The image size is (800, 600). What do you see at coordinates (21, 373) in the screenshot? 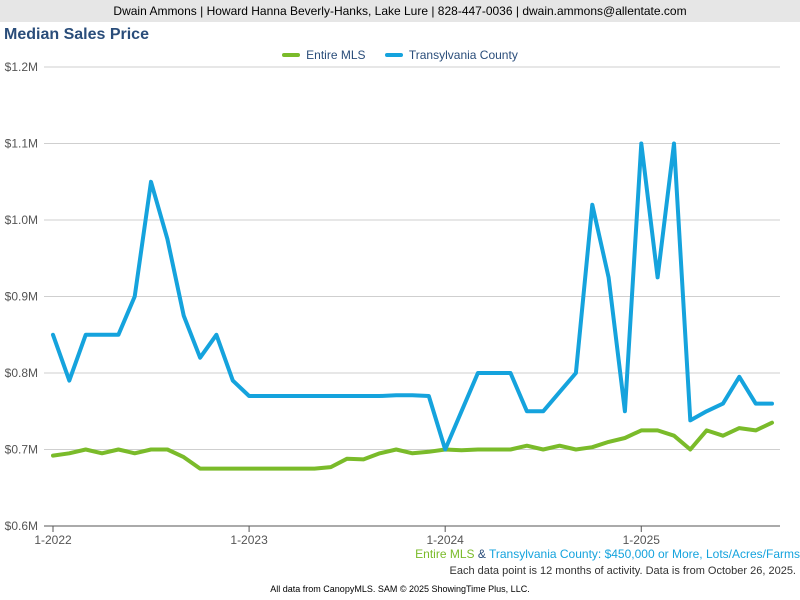
I see `y-tick-label: $0.8M` at bounding box center [21, 373].